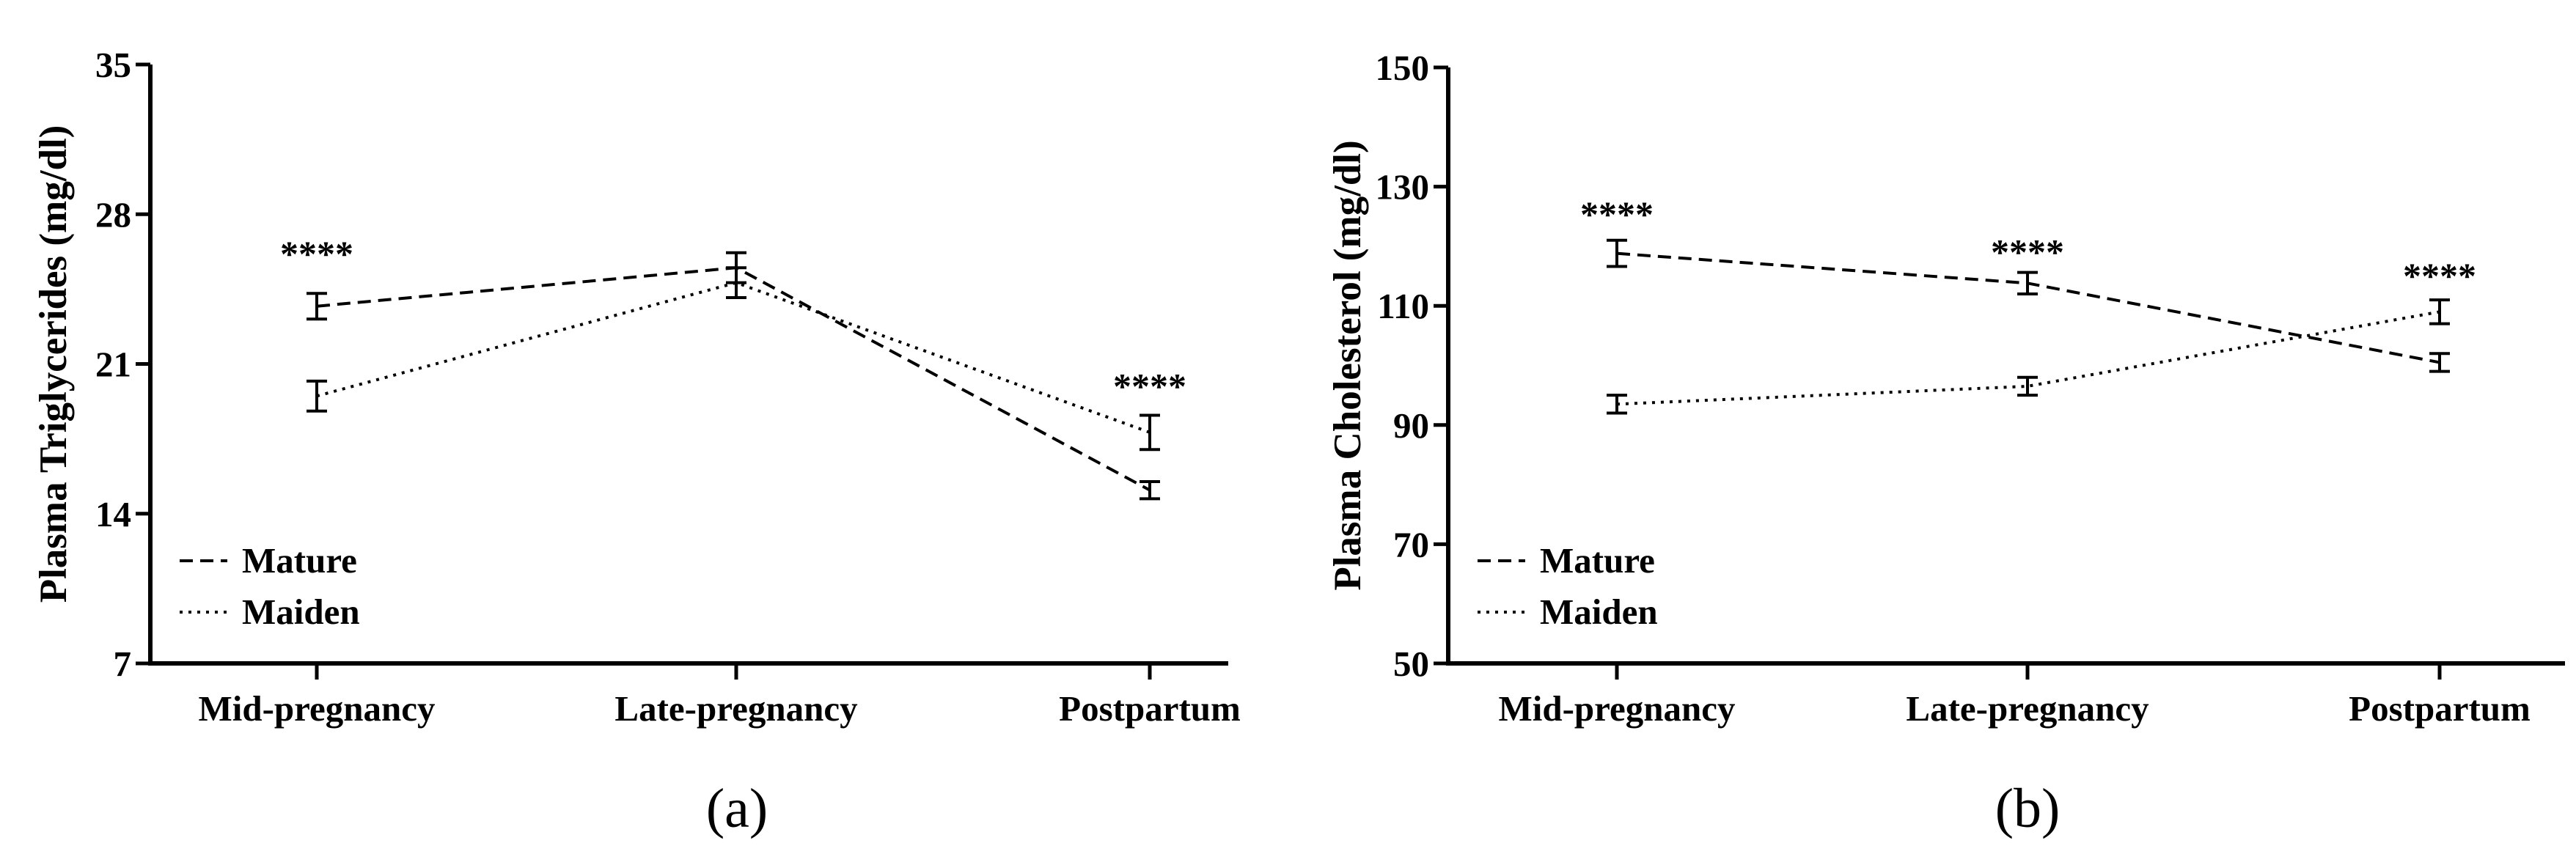  Describe the element at coordinates (1347, 365) in the screenshot. I see `y-axis-title: Plasma Cholesterol (mg/dl)` at that location.